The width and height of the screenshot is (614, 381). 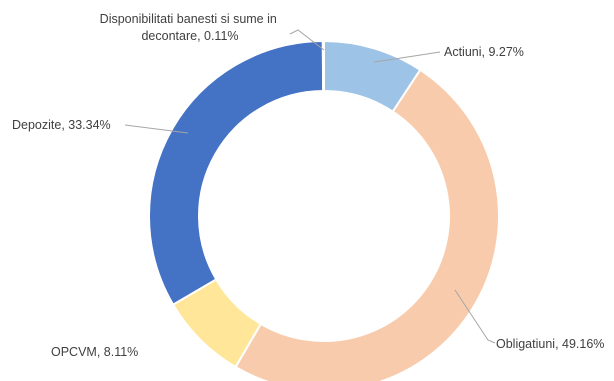 What do you see at coordinates (475, 316) in the screenshot?
I see `leader-line-obligatiuni` at bounding box center [475, 316].